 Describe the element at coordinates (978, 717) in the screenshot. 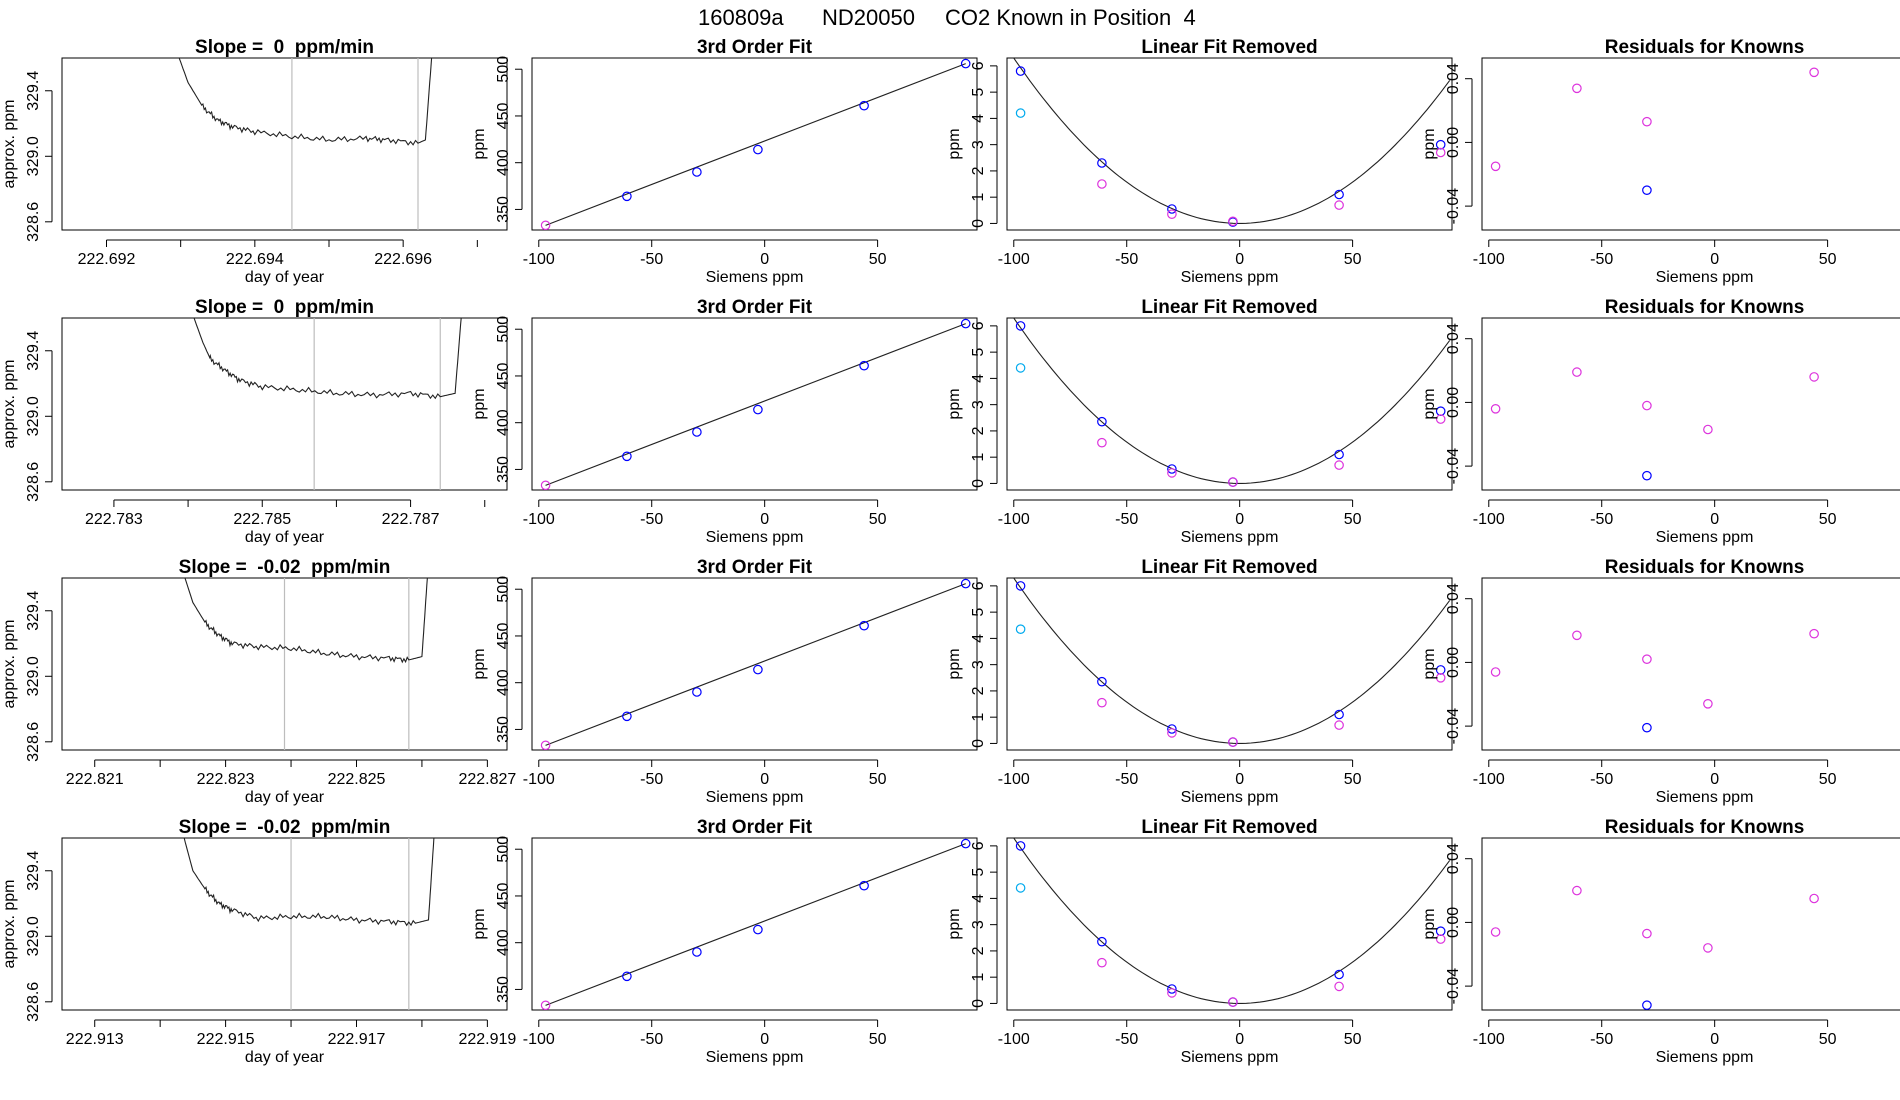

I see `y-tick-label: 1` at that location.